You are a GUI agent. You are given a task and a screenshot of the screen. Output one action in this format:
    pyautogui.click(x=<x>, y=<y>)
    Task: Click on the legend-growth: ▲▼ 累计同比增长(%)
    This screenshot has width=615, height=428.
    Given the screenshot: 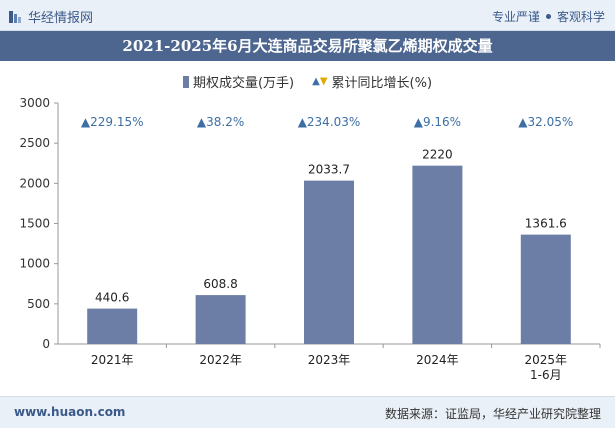 What is the action you would take?
    pyautogui.click(x=372, y=82)
    